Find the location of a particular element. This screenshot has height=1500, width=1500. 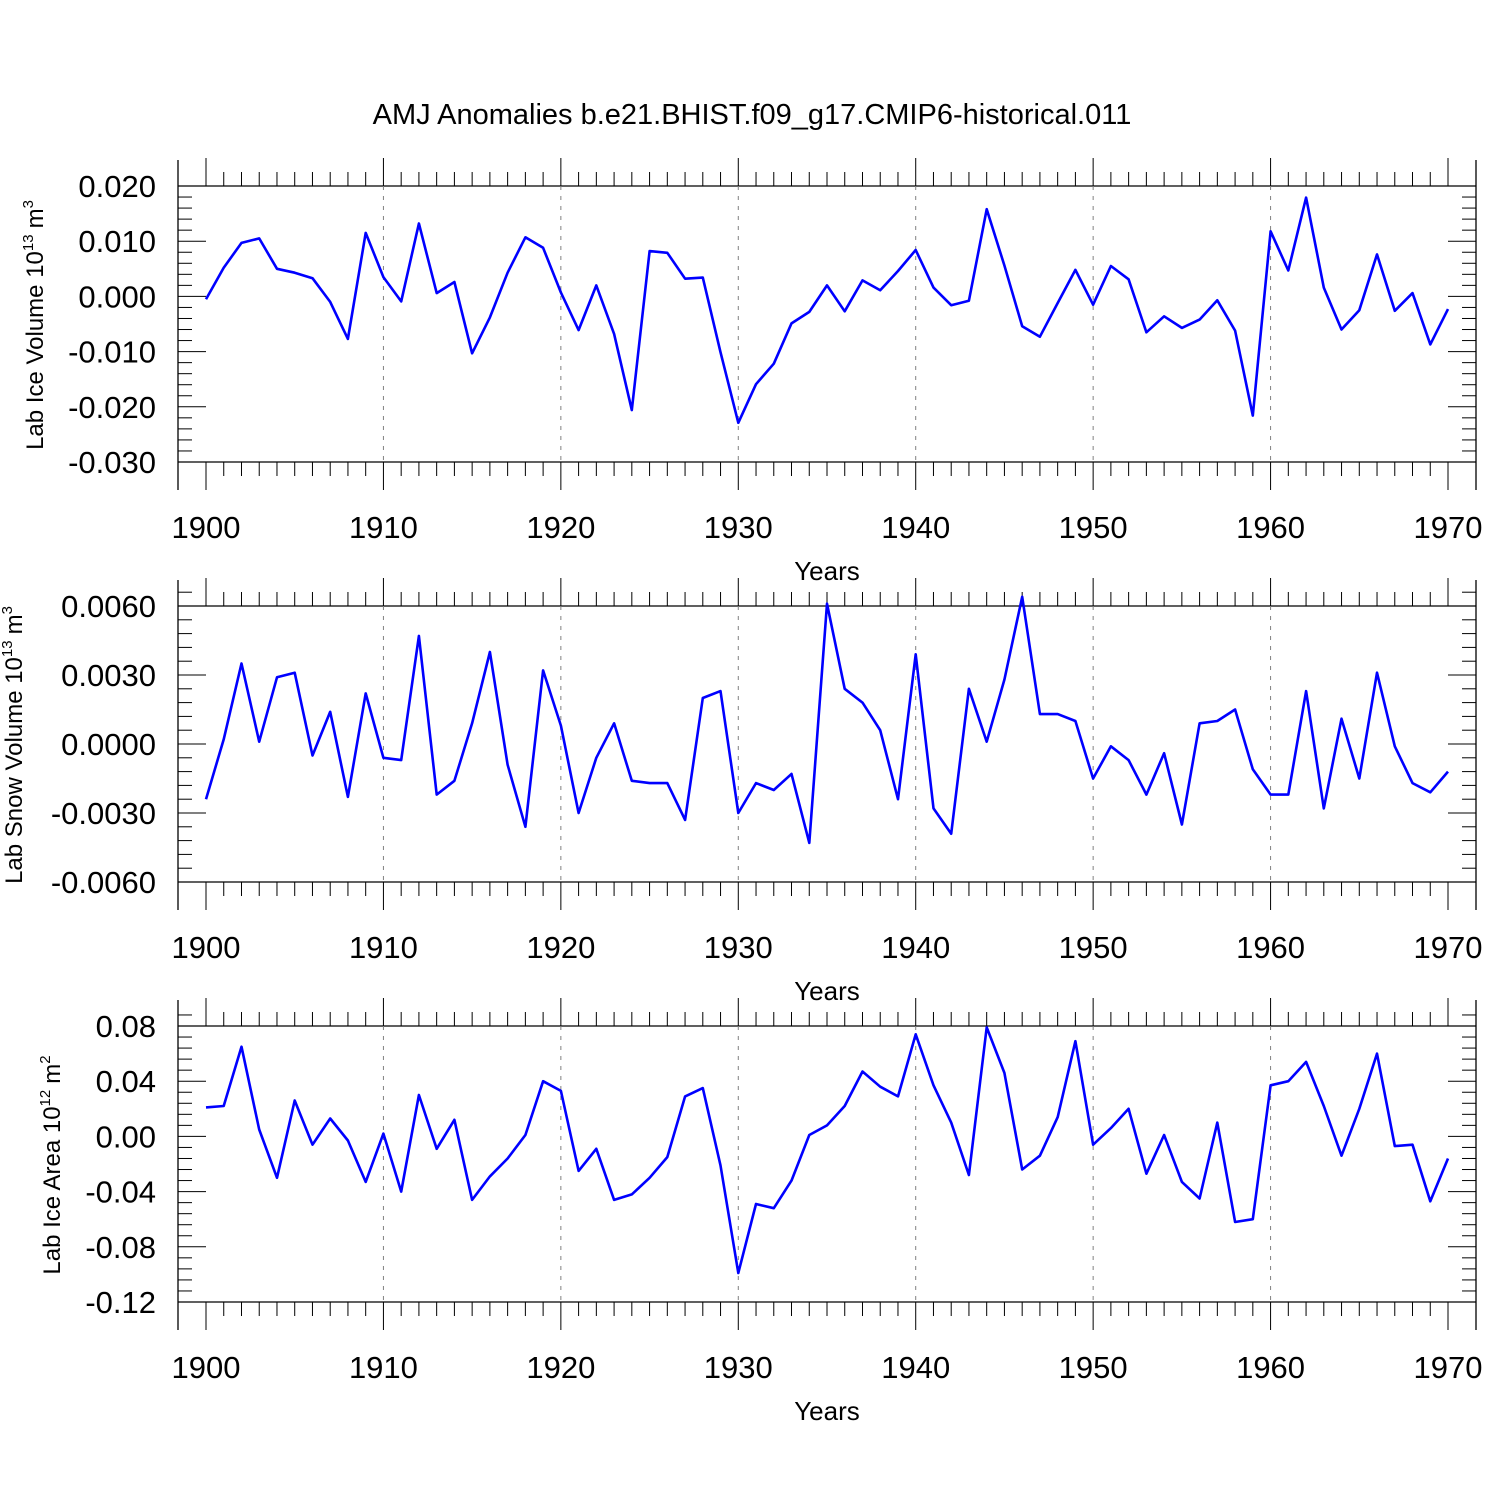

y-axis-label-unit-exponent: 2 is located at coordinates (45, 1059).